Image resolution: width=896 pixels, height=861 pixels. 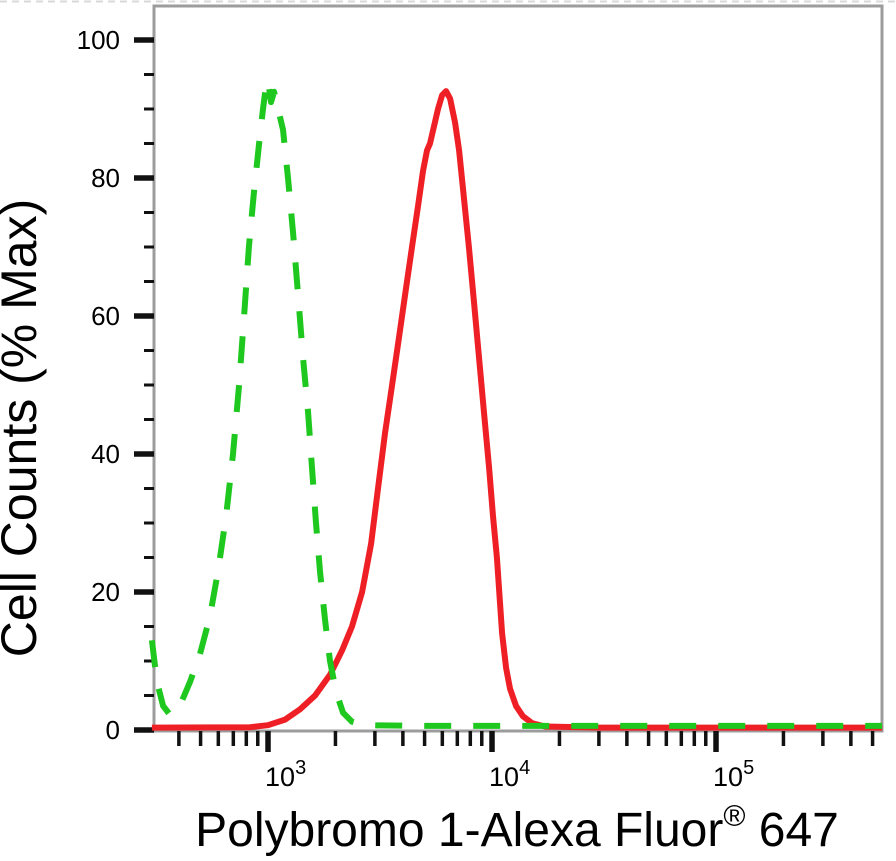 I want to click on y-tick-label: 100, so click(x=98, y=40).